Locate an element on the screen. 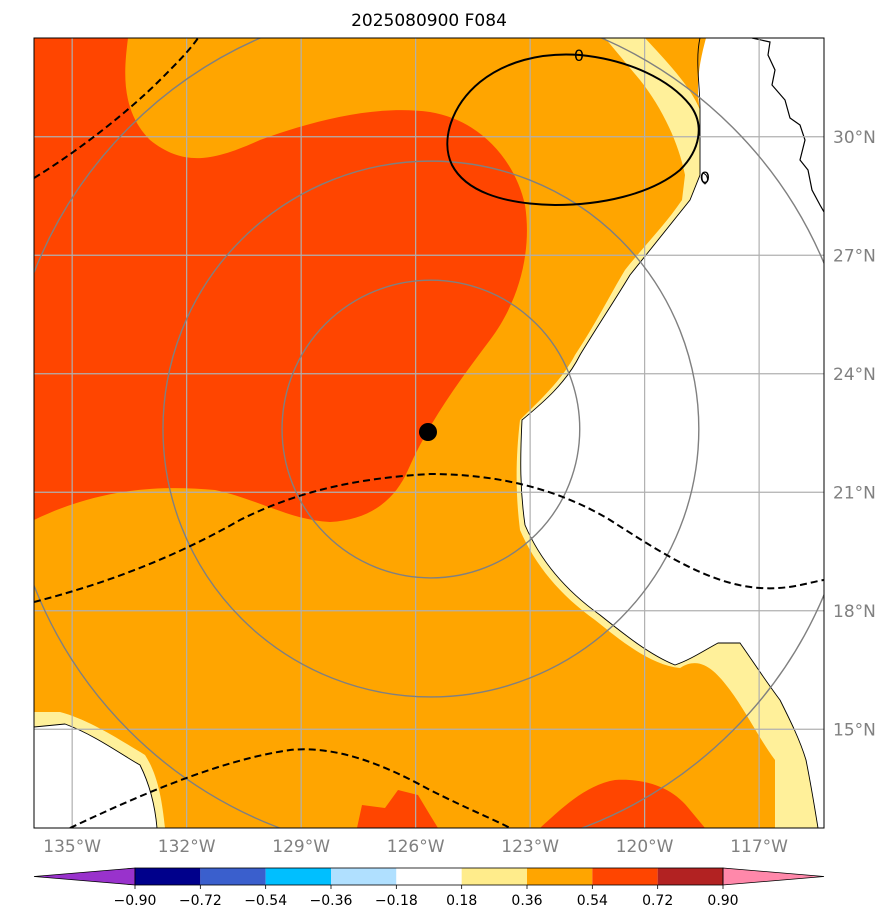  colorbar-tick-label: 0.18 is located at coordinates (461, 901).